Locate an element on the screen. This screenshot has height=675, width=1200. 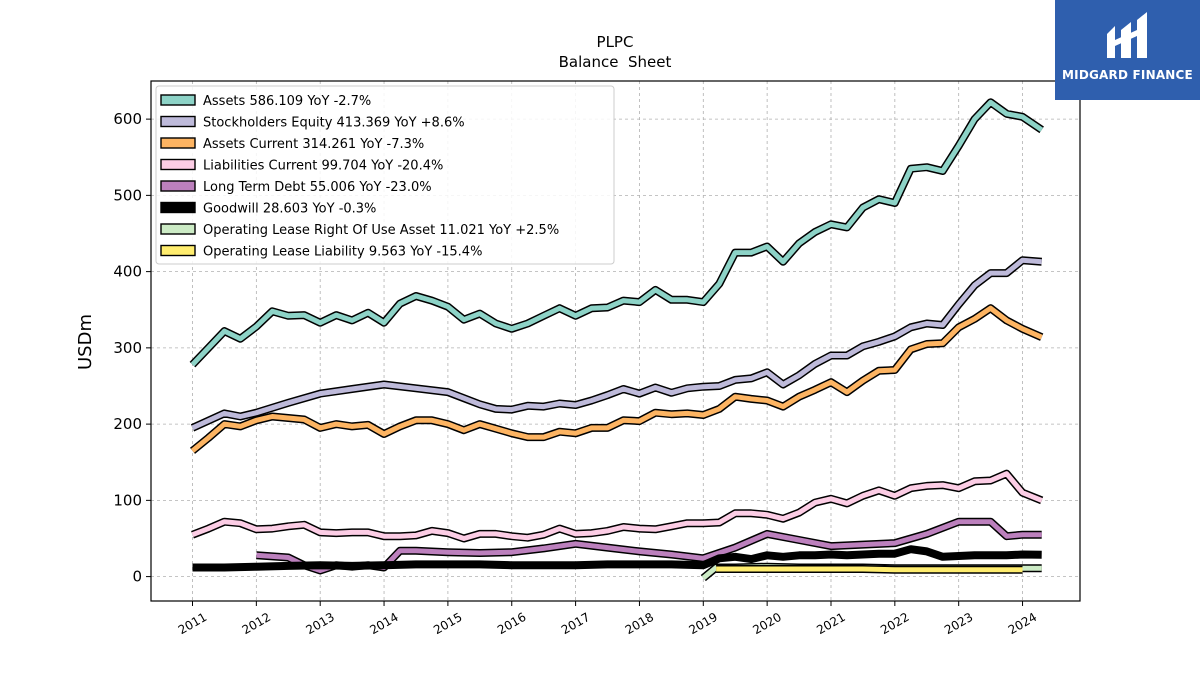
x-tick-label: 2024 is located at coordinates (1022, 623).